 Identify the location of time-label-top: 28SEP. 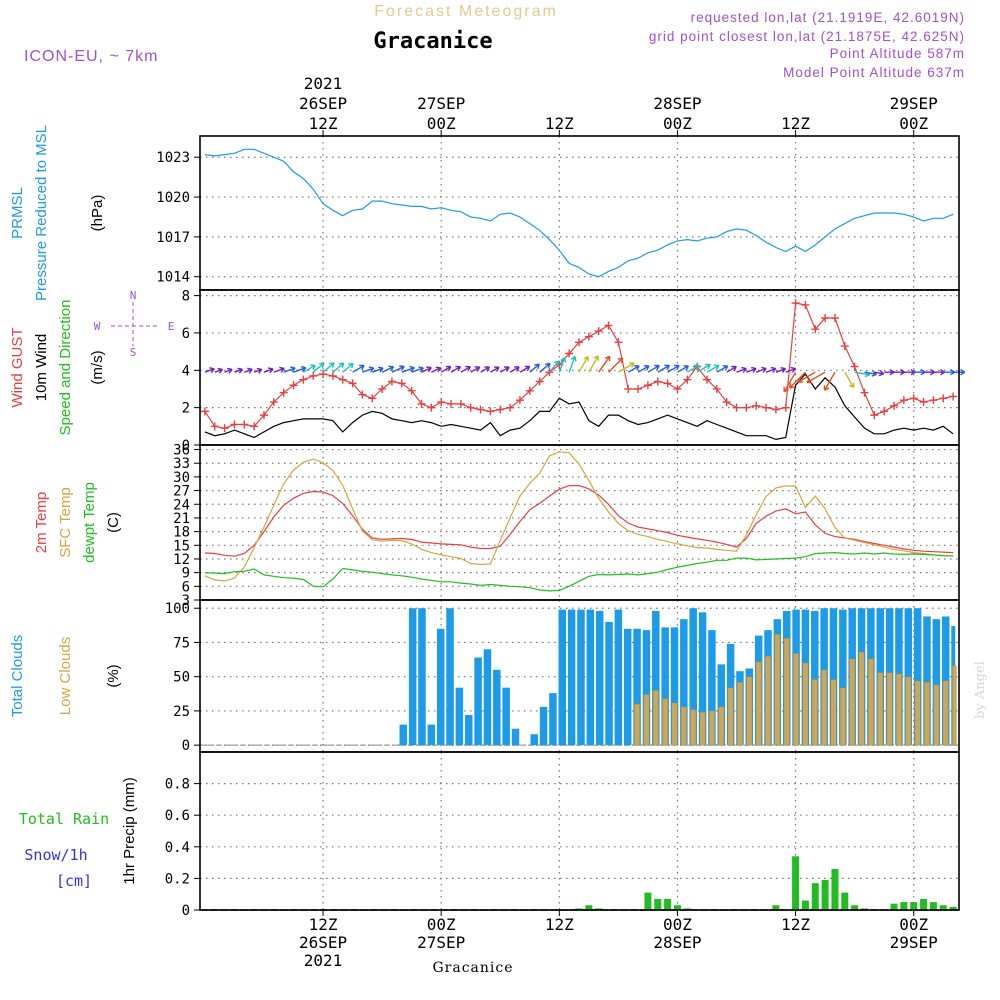
(677, 103).